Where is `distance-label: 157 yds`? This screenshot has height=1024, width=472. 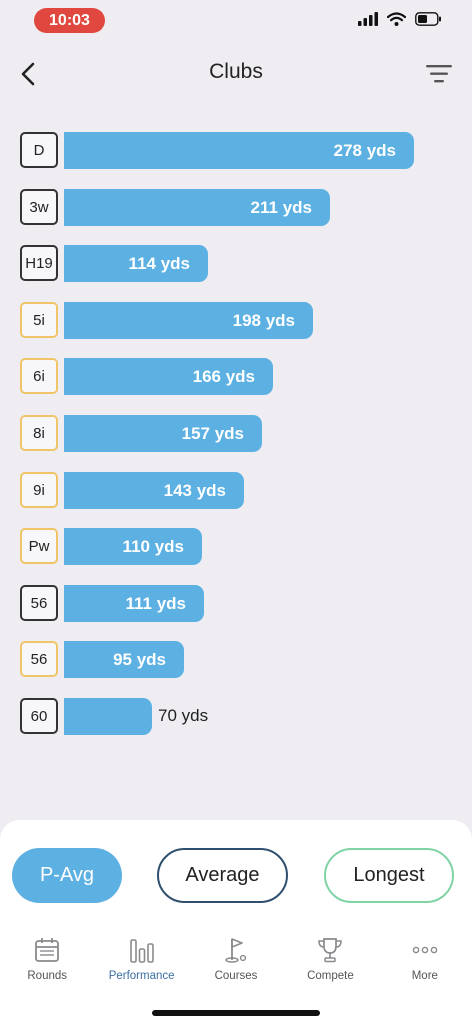 distance-label: 157 yds is located at coordinates (212, 433).